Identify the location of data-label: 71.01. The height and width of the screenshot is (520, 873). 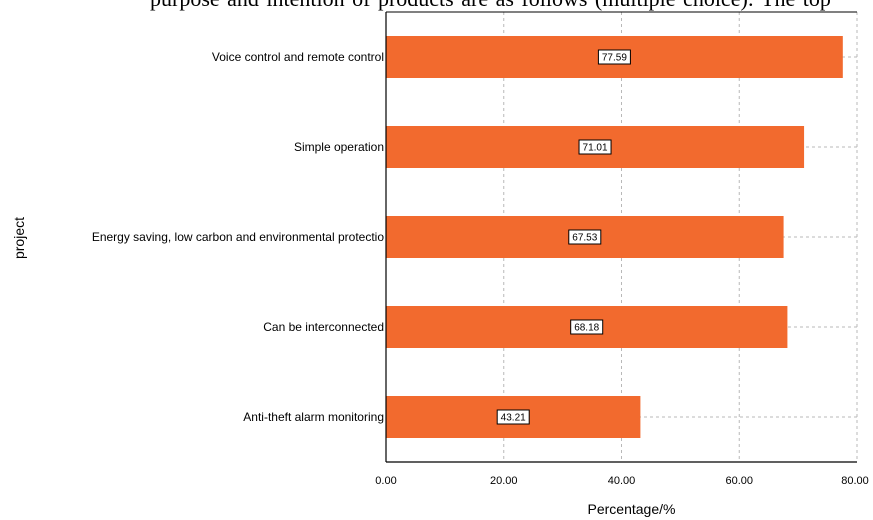
(595, 148).